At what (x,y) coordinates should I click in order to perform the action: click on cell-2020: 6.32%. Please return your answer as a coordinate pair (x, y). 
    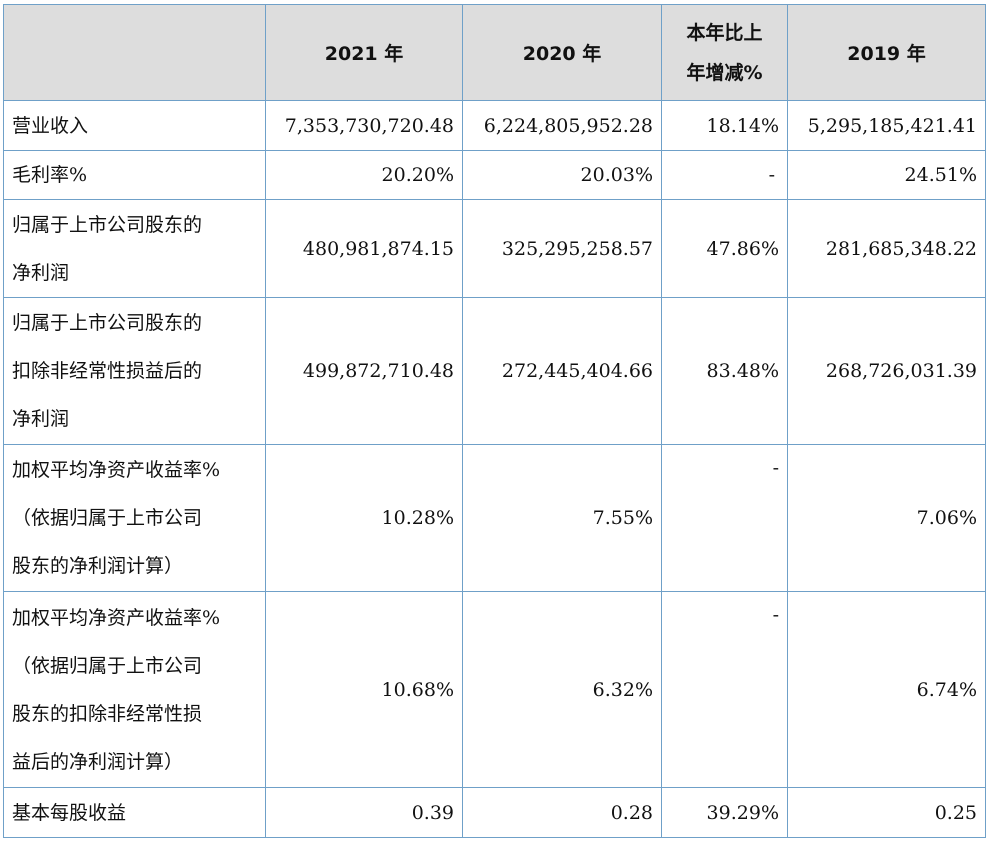
    Looking at the image, I should click on (562, 689).